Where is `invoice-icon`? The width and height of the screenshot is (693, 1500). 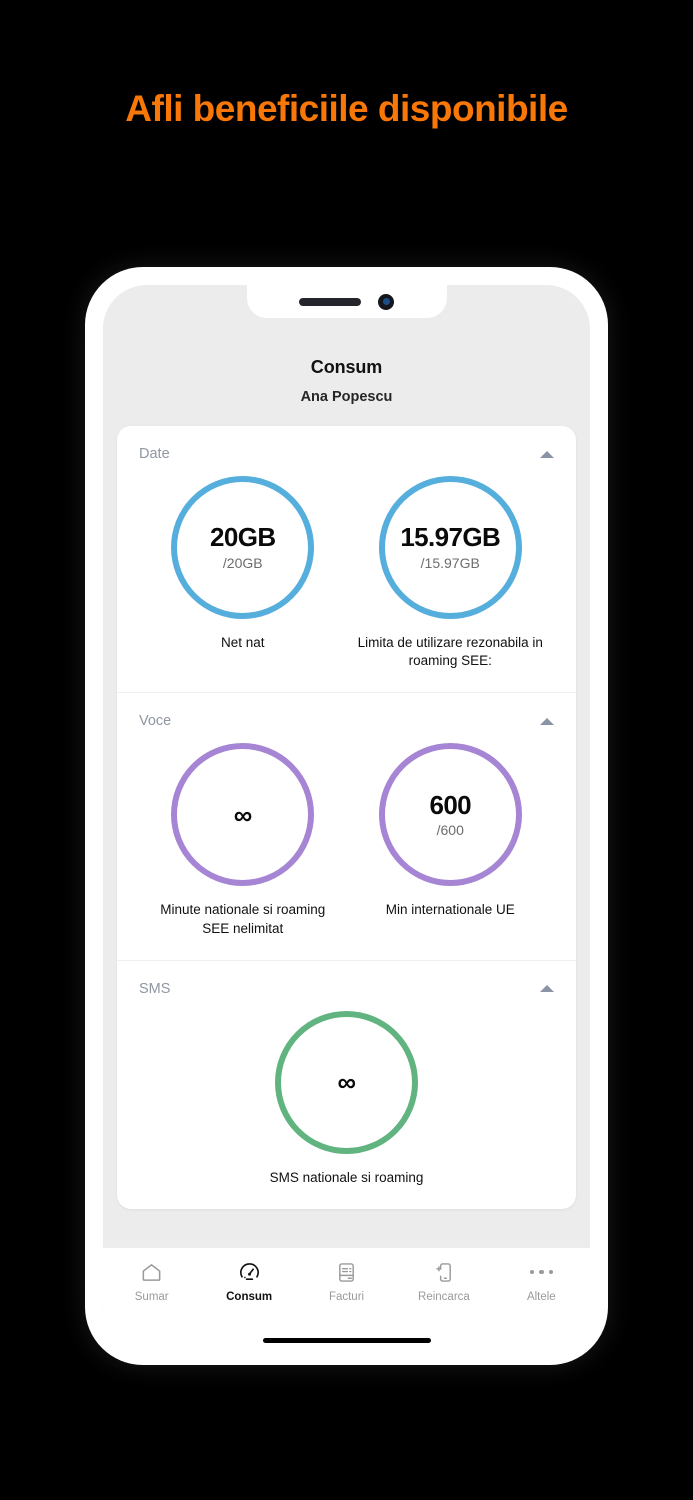 invoice-icon is located at coordinates (346, 1272).